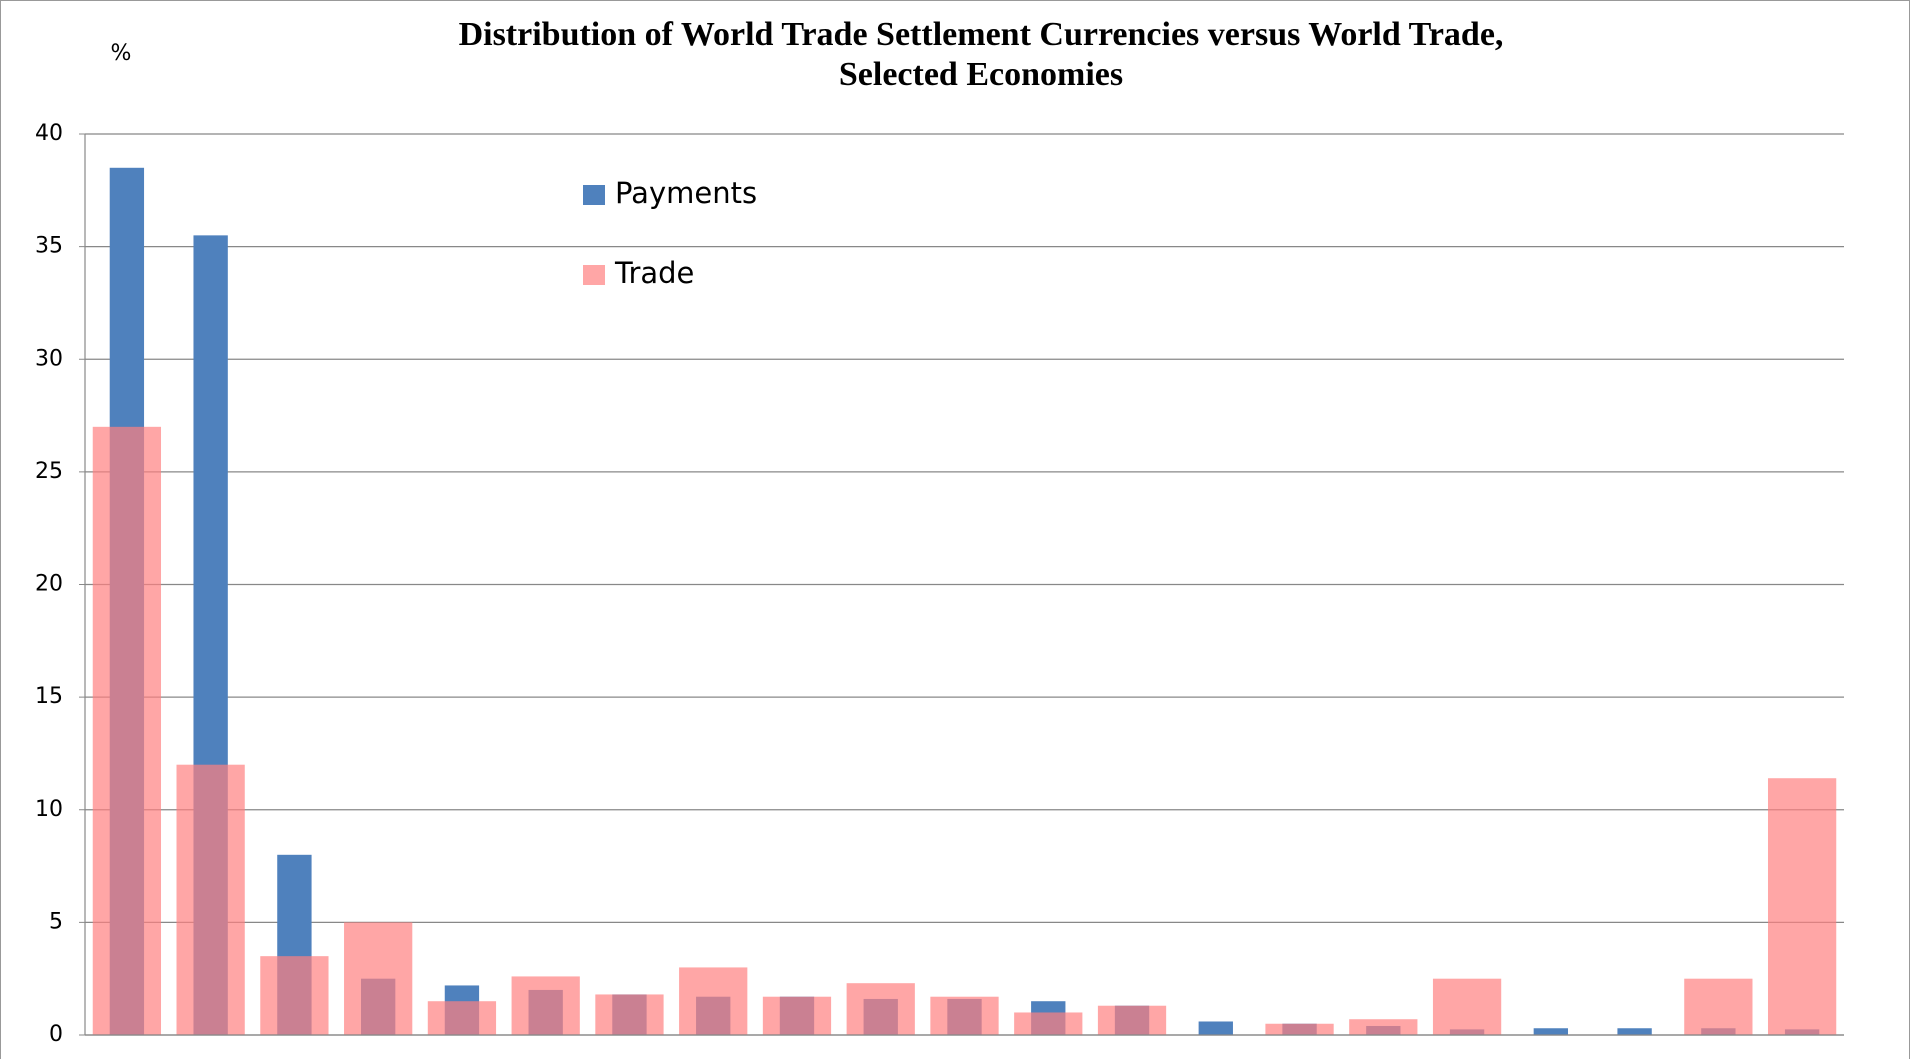 This screenshot has width=1911, height=1059. Describe the element at coordinates (981, 74) in the screenshot. I see `chart-title: Selected Economies` at that location.